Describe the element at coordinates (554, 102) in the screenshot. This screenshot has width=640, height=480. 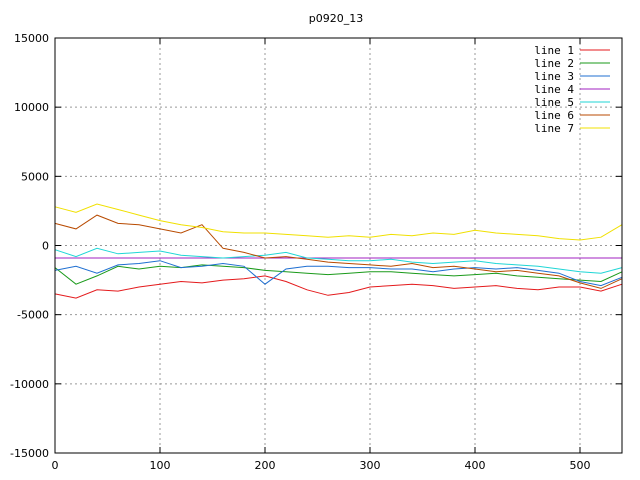
I see `legend-label-5: line 5` at that location.